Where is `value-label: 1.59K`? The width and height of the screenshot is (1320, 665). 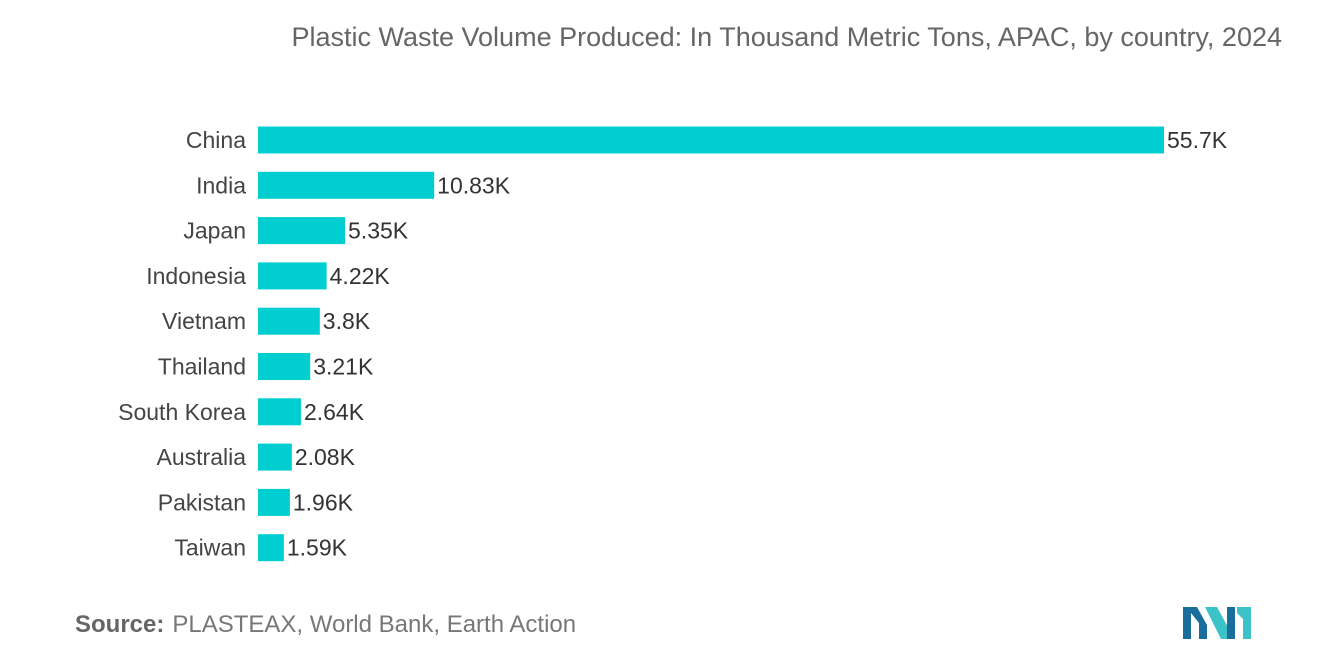 value-label: 1.59K is located at coordinates (317, 548).